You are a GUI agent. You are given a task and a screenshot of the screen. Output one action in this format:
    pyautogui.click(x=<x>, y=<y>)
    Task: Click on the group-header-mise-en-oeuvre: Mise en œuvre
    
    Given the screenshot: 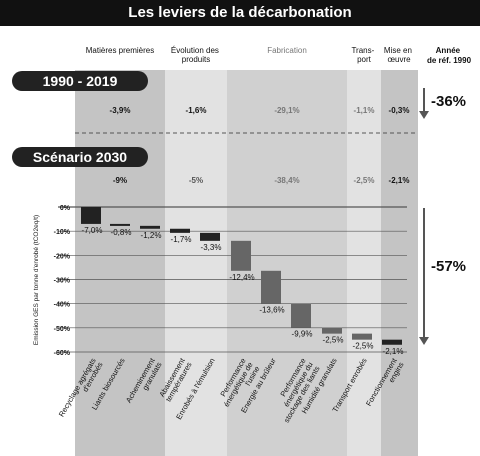 What is the action you would take?
    pyautogui.click(x=399, y=55)
    